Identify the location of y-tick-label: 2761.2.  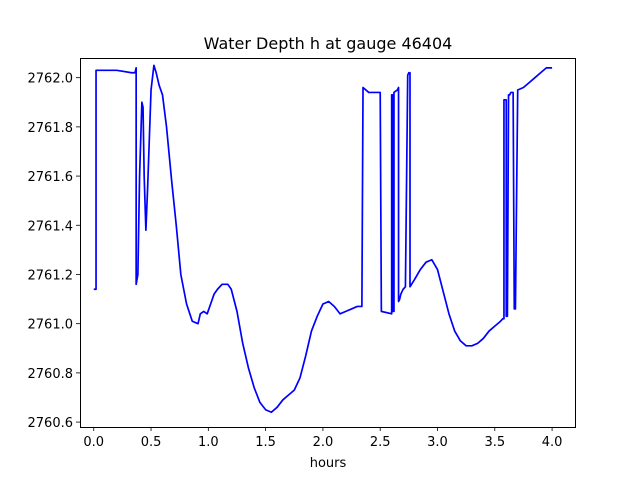
(51, 275).